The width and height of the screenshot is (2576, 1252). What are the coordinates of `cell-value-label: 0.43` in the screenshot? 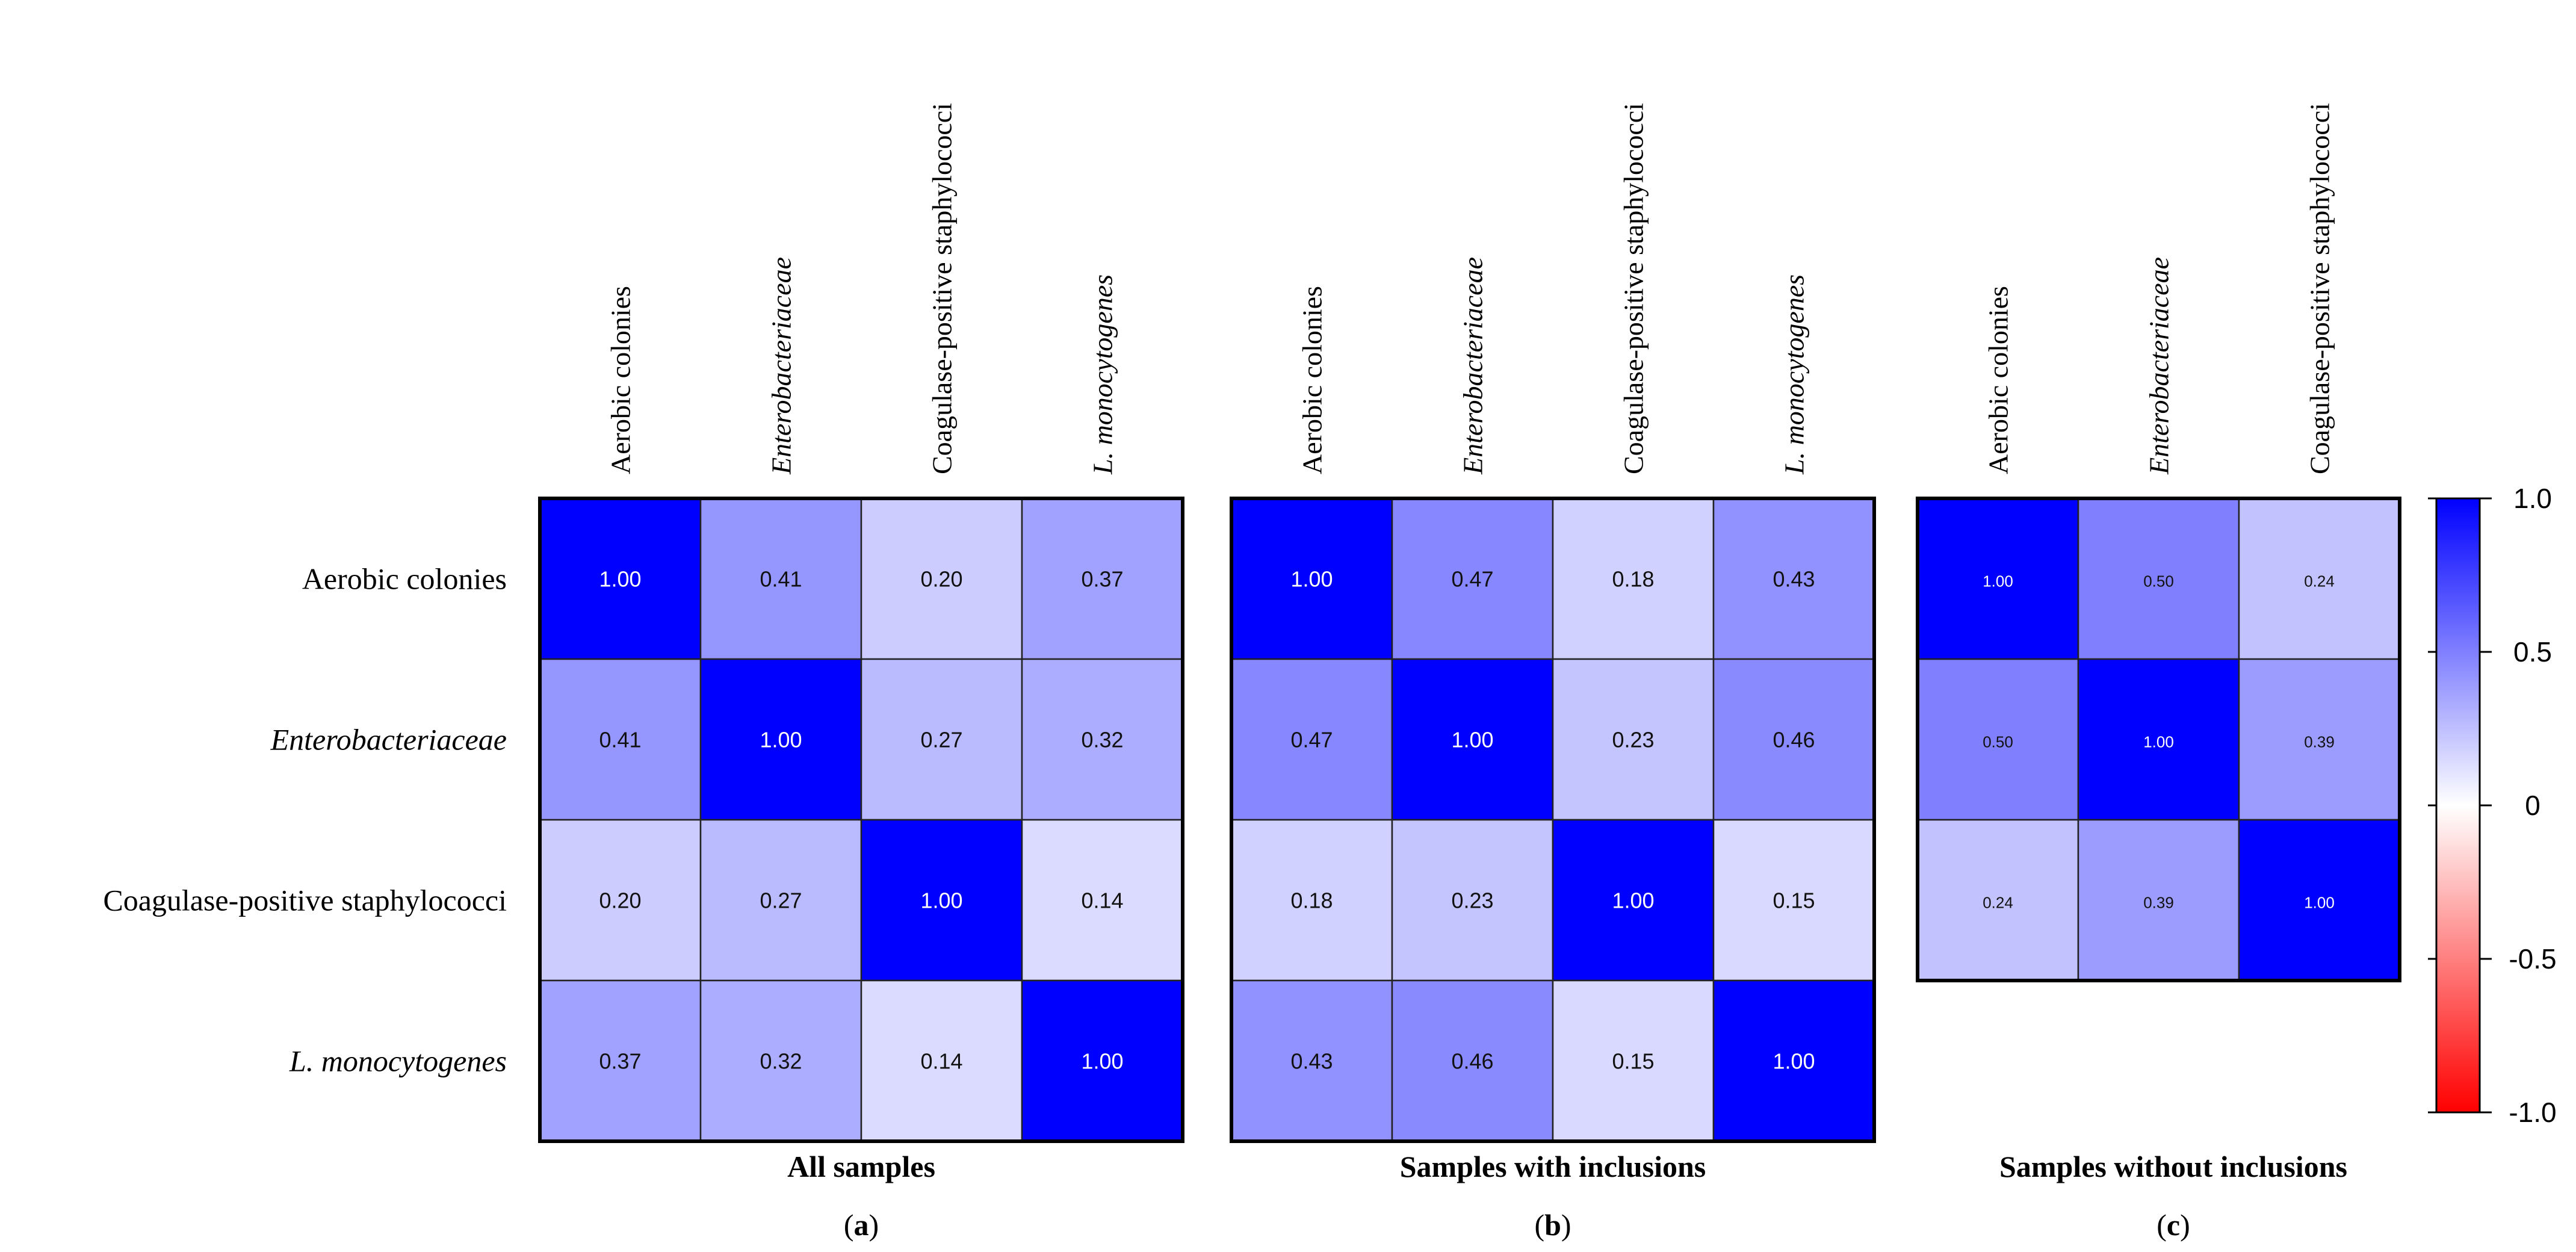 It's located at (1312, 1061).